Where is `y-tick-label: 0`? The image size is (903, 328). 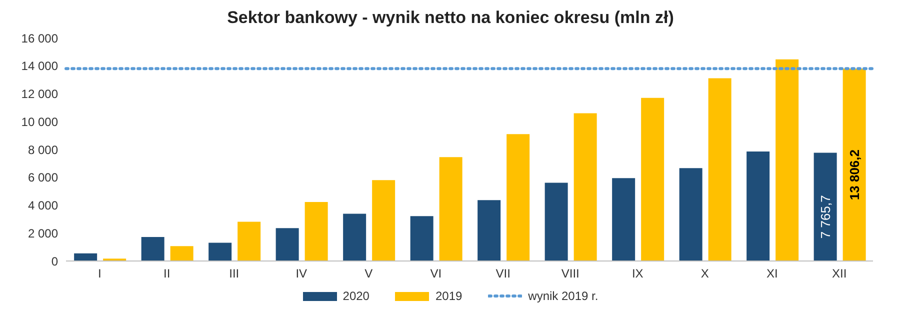
y-tick-label: 0 is located at coordinates (54, 261).